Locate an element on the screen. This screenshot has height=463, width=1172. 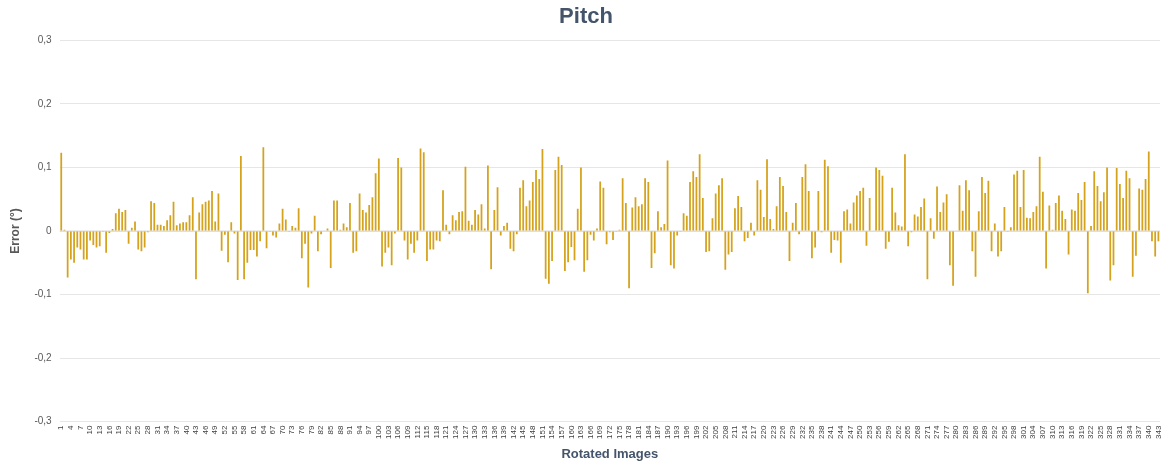
x-tick-label: 334 is located at coordinates (1129, 432).